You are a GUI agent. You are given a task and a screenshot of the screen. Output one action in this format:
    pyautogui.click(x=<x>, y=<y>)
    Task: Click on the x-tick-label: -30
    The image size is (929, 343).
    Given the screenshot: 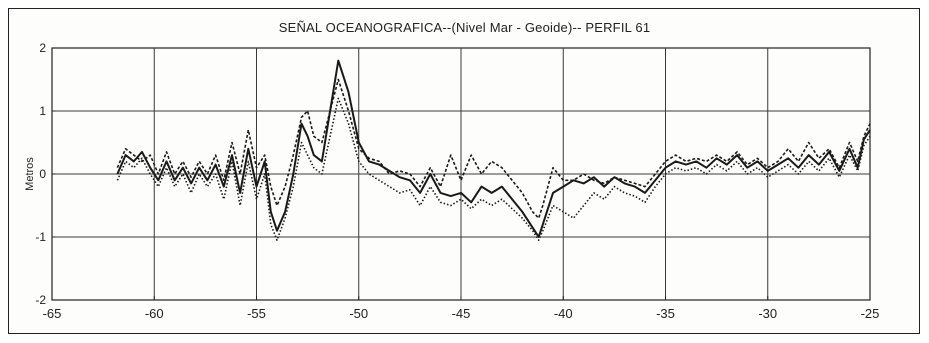 What is the action you would take?
    pyautogui.click(x=767, y=313)
    